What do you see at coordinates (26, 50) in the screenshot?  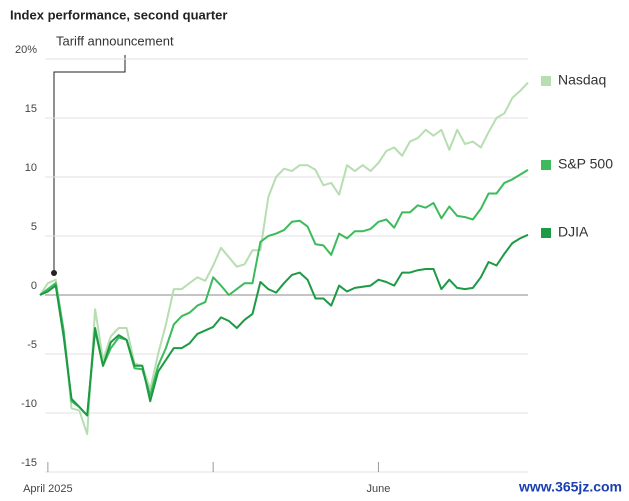 I see `y-tick-label: 20%` at bounding box center [26, 50].